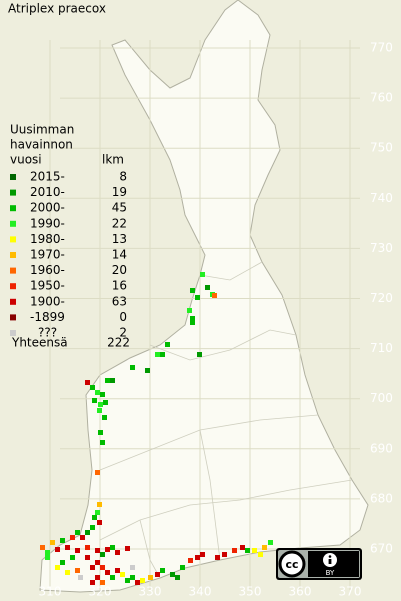  I want to click on y-axis-label: 750, so click(381, 148).